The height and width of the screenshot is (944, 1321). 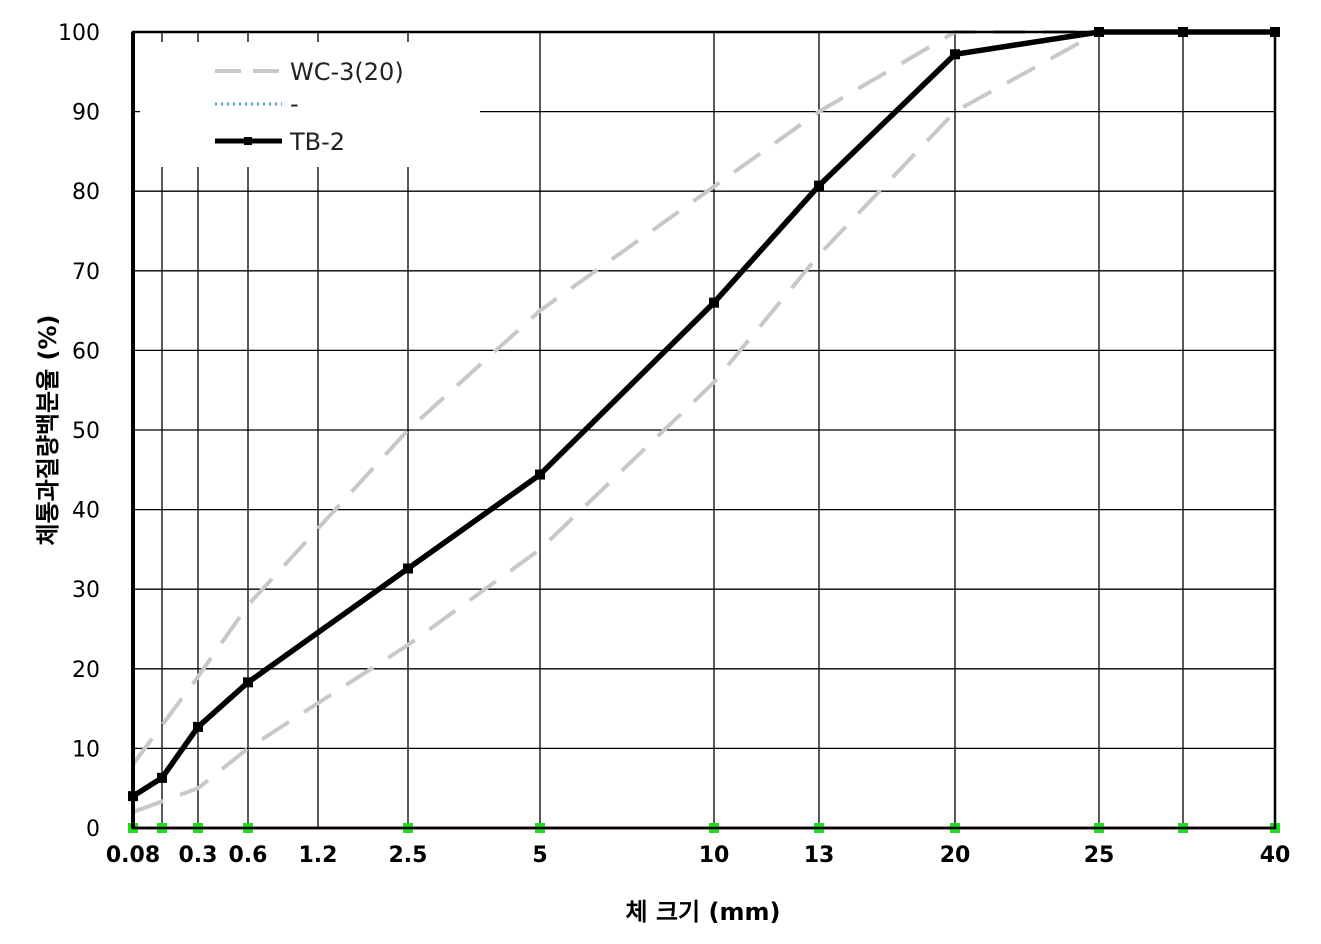 I want to click on x-tick-label: 0.08, so click(x=133, y=855).